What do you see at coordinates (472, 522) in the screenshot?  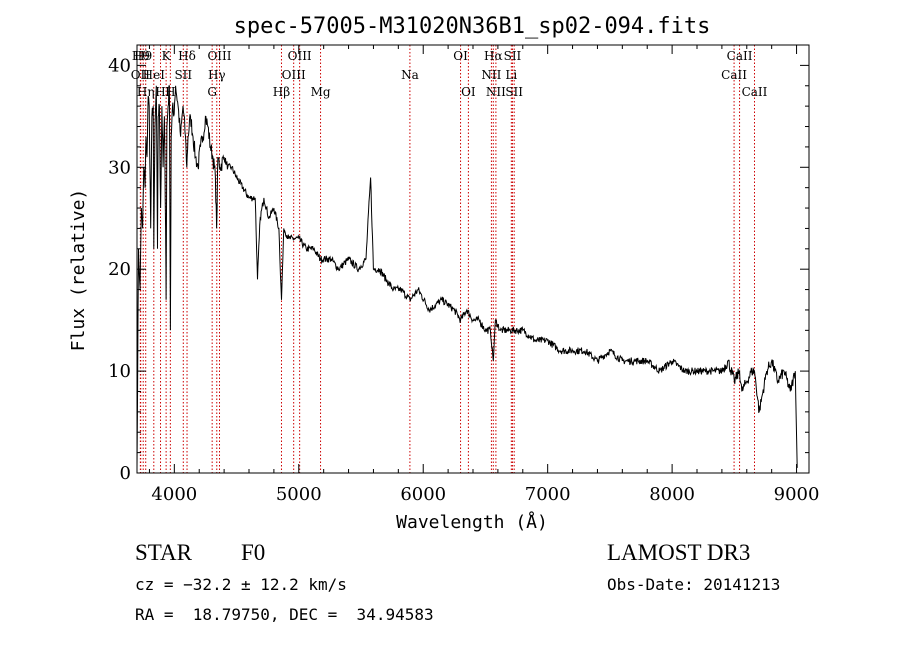 I see `x-axis-label: Wavelength (Å)` at bounding box center [472, 522].